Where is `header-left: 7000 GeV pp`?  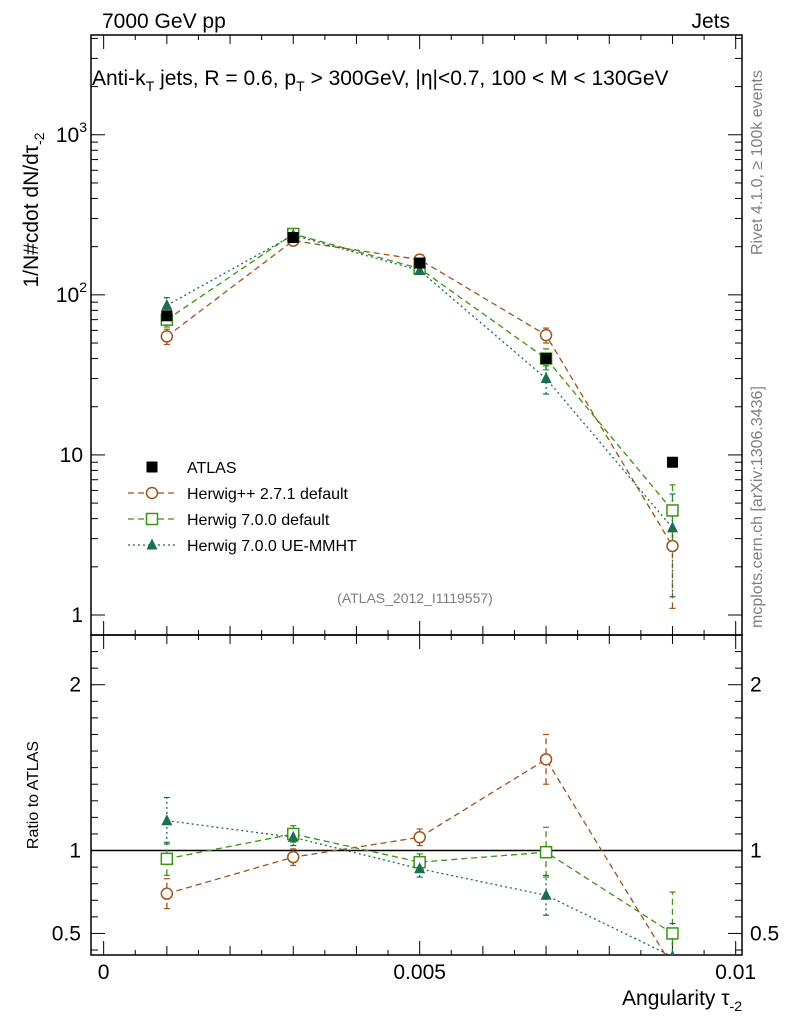 header-left: 7000 GeV pp is located at coordinates (164, 21).